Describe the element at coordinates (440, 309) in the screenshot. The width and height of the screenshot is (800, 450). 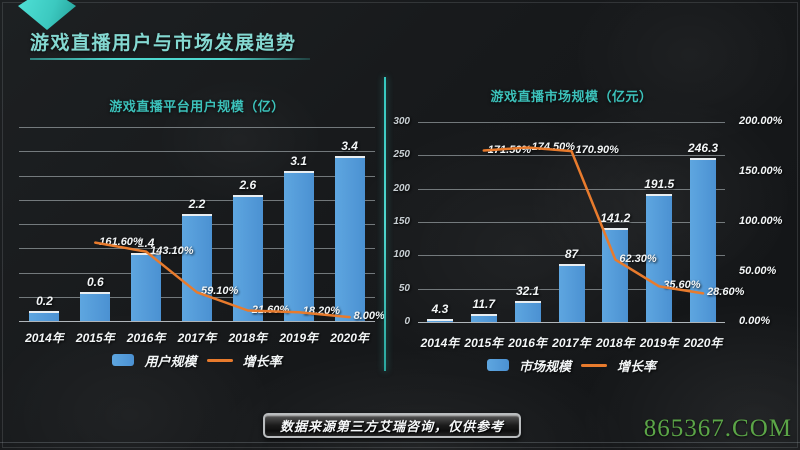
I see `bar-value-label: 4.3` at that location.